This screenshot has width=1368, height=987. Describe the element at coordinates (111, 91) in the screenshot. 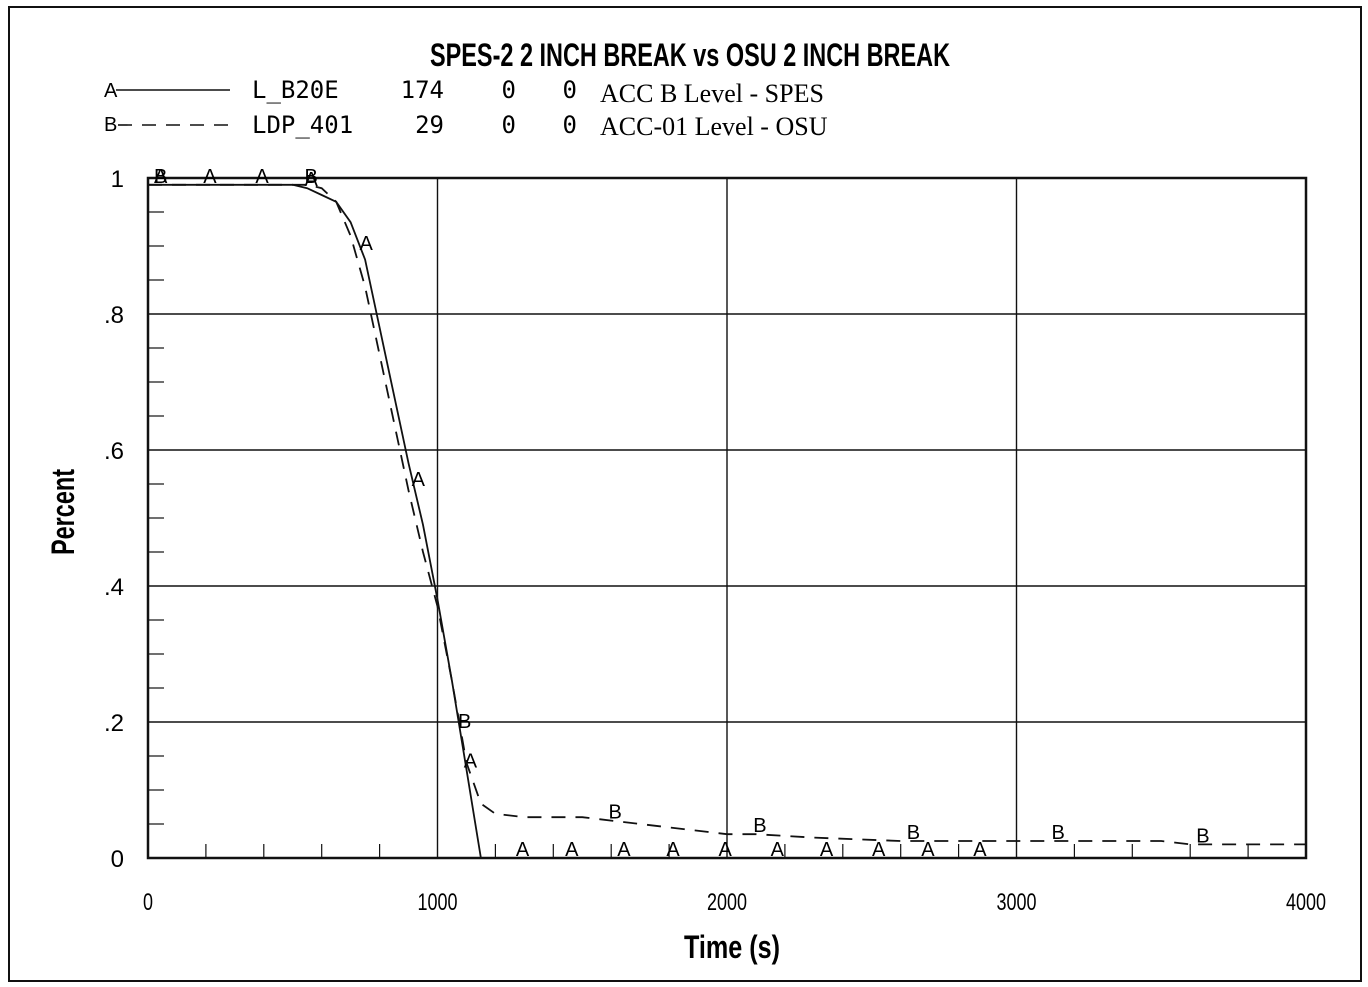

I see `legend-marker-a: A` at that location.